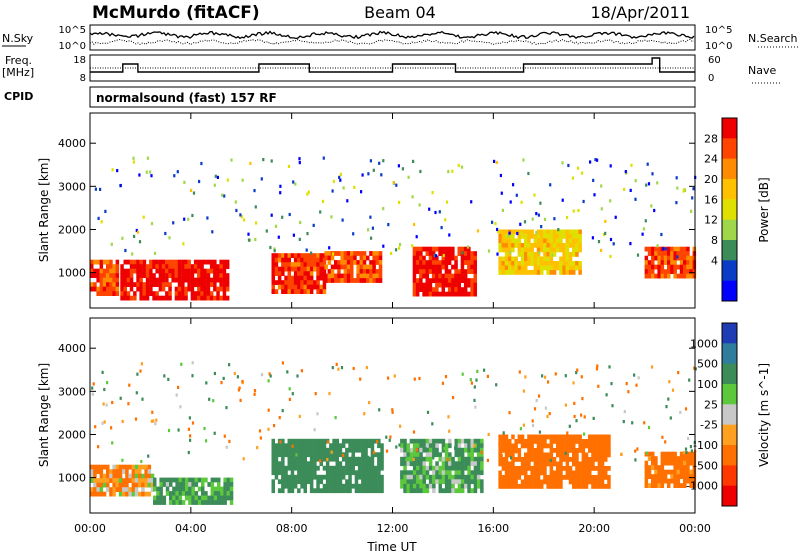 Image resolution: width=800 pixels, height=554 pixels. What do you see at coordinates (191, 528) in the screenshot?
I see `x-tick-label: 04:00` at bounding box center [191, 528].